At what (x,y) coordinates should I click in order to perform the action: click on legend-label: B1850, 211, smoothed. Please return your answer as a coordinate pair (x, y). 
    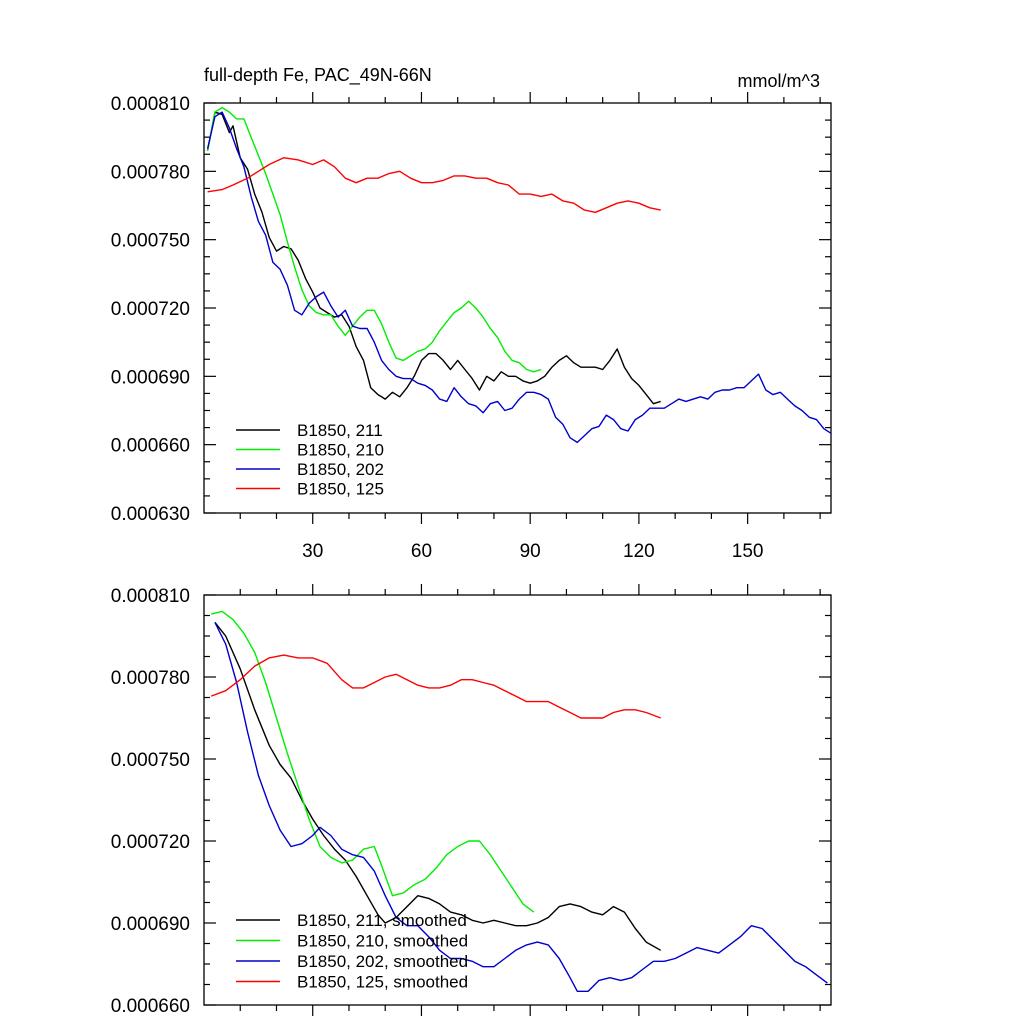
    Looking at the image, I should click on (382, 920).